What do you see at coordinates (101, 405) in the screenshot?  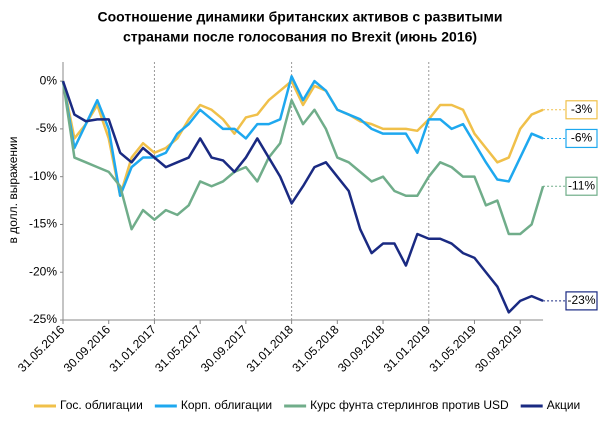 I see `legend-label: Гос. облигации` at bounding box center [101, 405].